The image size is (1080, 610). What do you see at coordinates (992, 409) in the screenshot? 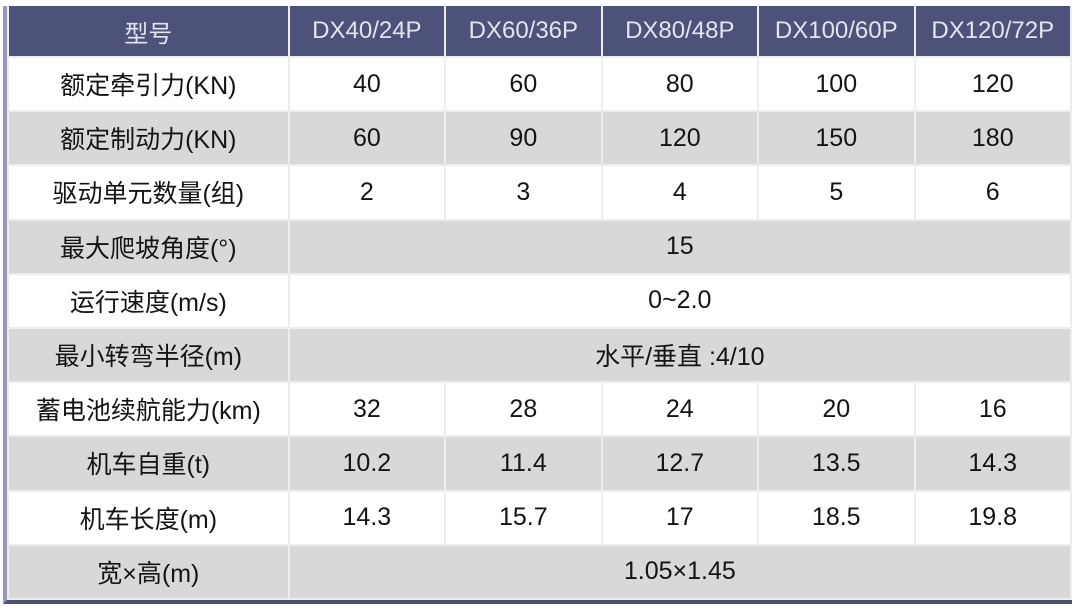
I see `value-cell: 16` at bounding box center [992, 409].